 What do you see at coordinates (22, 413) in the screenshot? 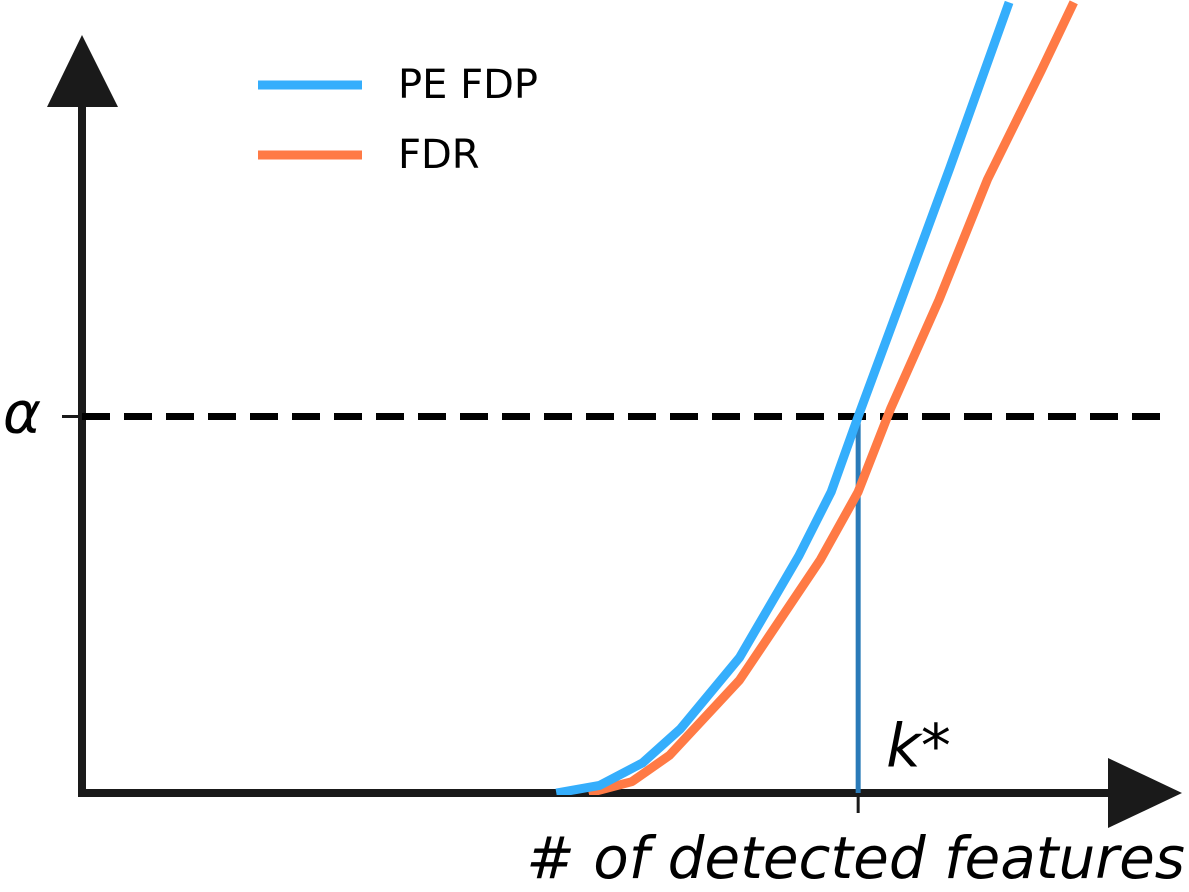
I see `y-tick-label: α` at bounding box center [22, 413].